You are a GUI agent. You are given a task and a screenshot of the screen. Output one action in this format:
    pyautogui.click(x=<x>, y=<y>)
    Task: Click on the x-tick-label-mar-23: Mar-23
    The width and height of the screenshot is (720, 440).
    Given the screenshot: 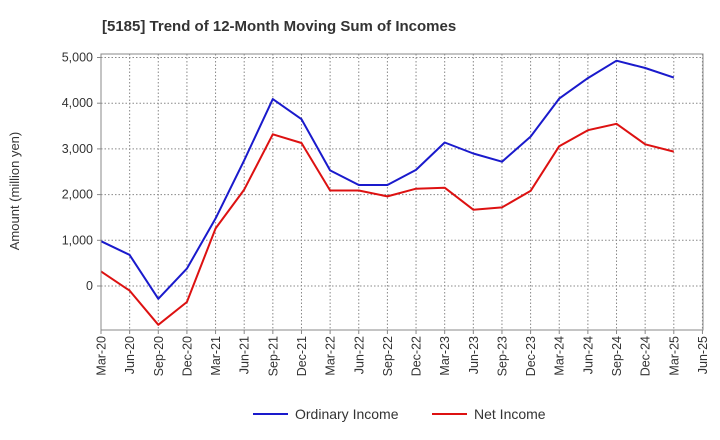 What is the action you would take?
    pyautogui.click(x=445, y=356)
    